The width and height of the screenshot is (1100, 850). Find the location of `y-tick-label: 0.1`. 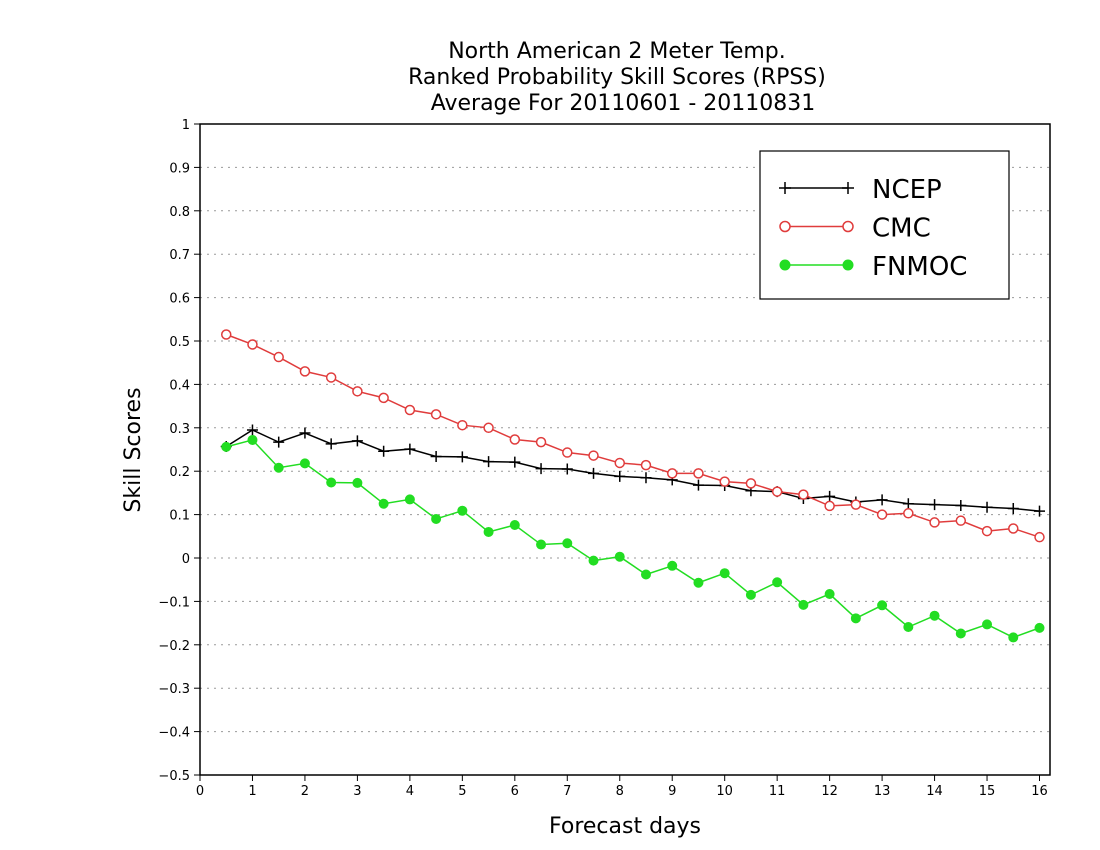

y-tick-label: 0.1 is located at coordinates (179, 516).